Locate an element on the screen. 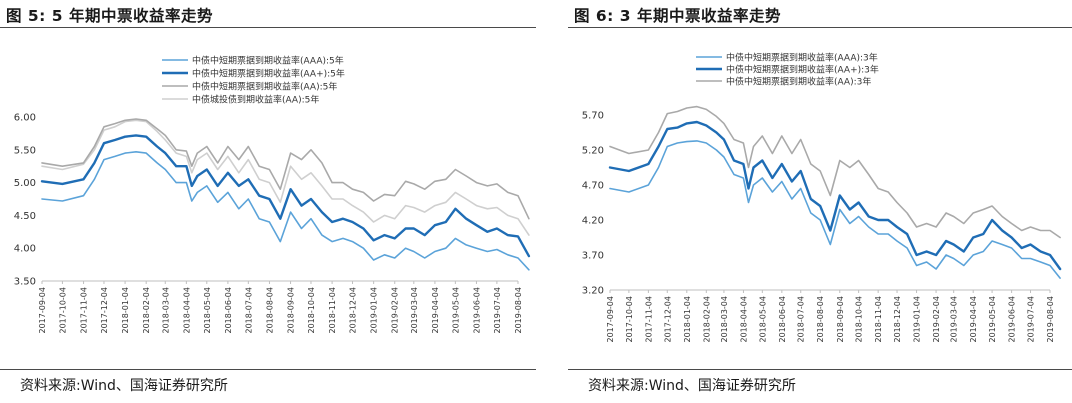 The width and height of the screenshot is (1072, 403). figure-title: 图 6: 3 年期中票收益率走势 is located at coordinates (677, 16).